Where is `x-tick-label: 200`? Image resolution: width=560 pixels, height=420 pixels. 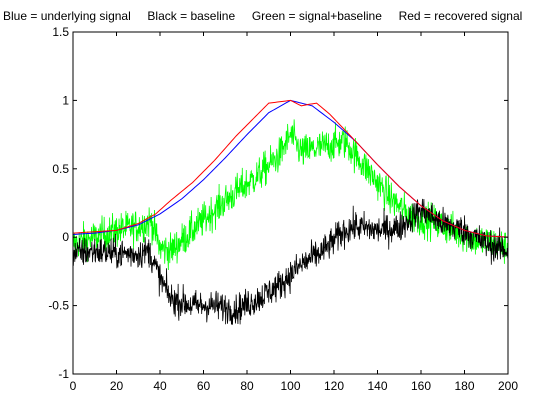
x-tick-label: 200 is located at coordinates (508, 386).